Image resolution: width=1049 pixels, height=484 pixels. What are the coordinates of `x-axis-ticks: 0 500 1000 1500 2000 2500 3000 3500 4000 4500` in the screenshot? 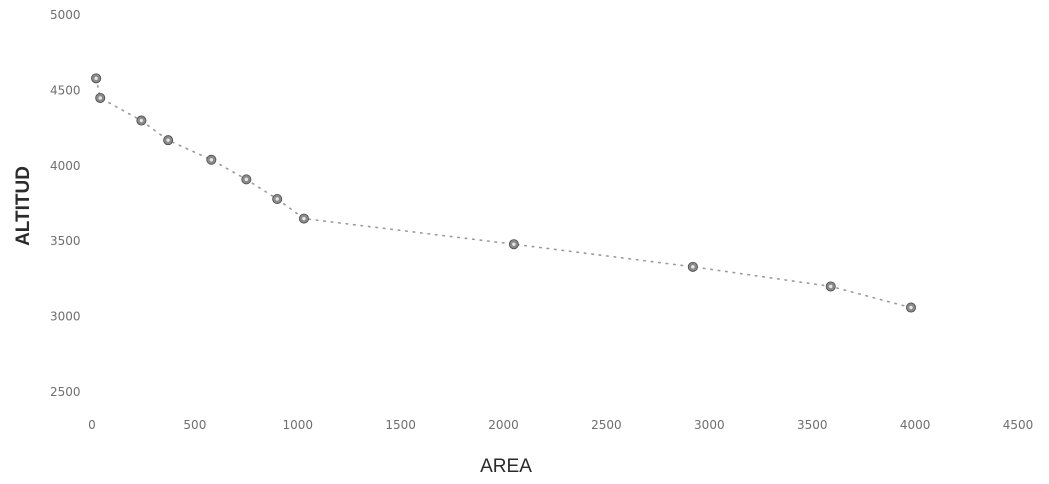 It's located at (560, 425).